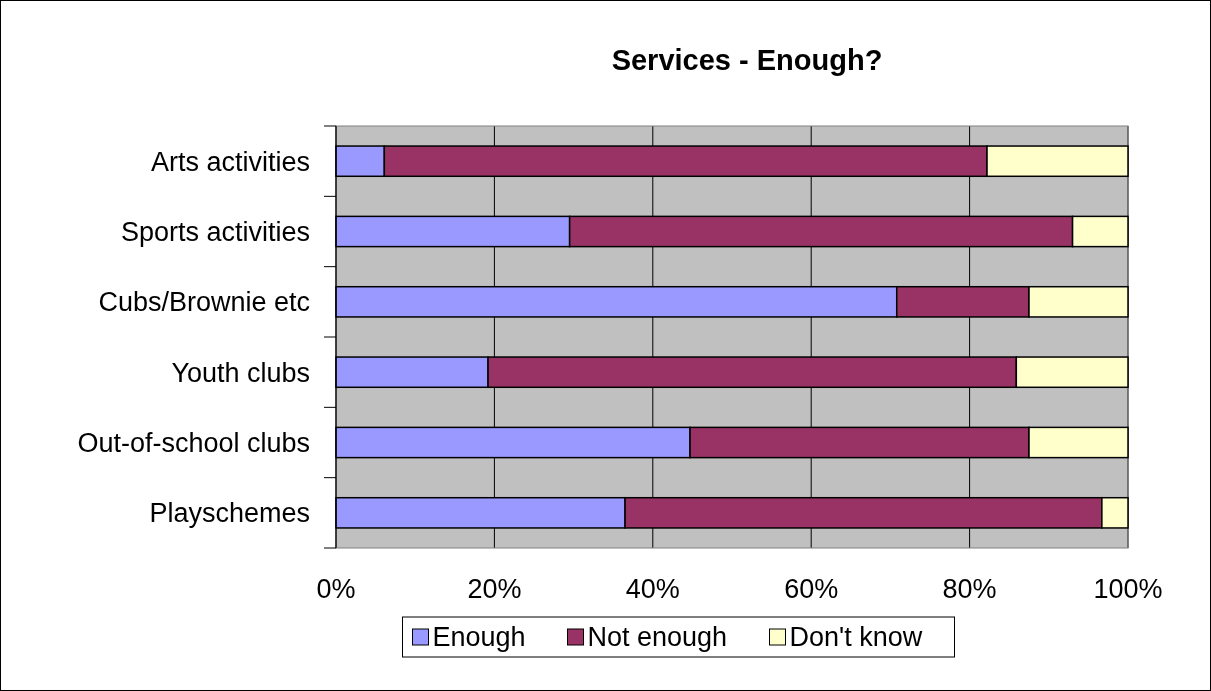 Image resolution: width=1211 pixels, height=691 pixels. I want to click on legend-label: Not enough, so click(657, 637).